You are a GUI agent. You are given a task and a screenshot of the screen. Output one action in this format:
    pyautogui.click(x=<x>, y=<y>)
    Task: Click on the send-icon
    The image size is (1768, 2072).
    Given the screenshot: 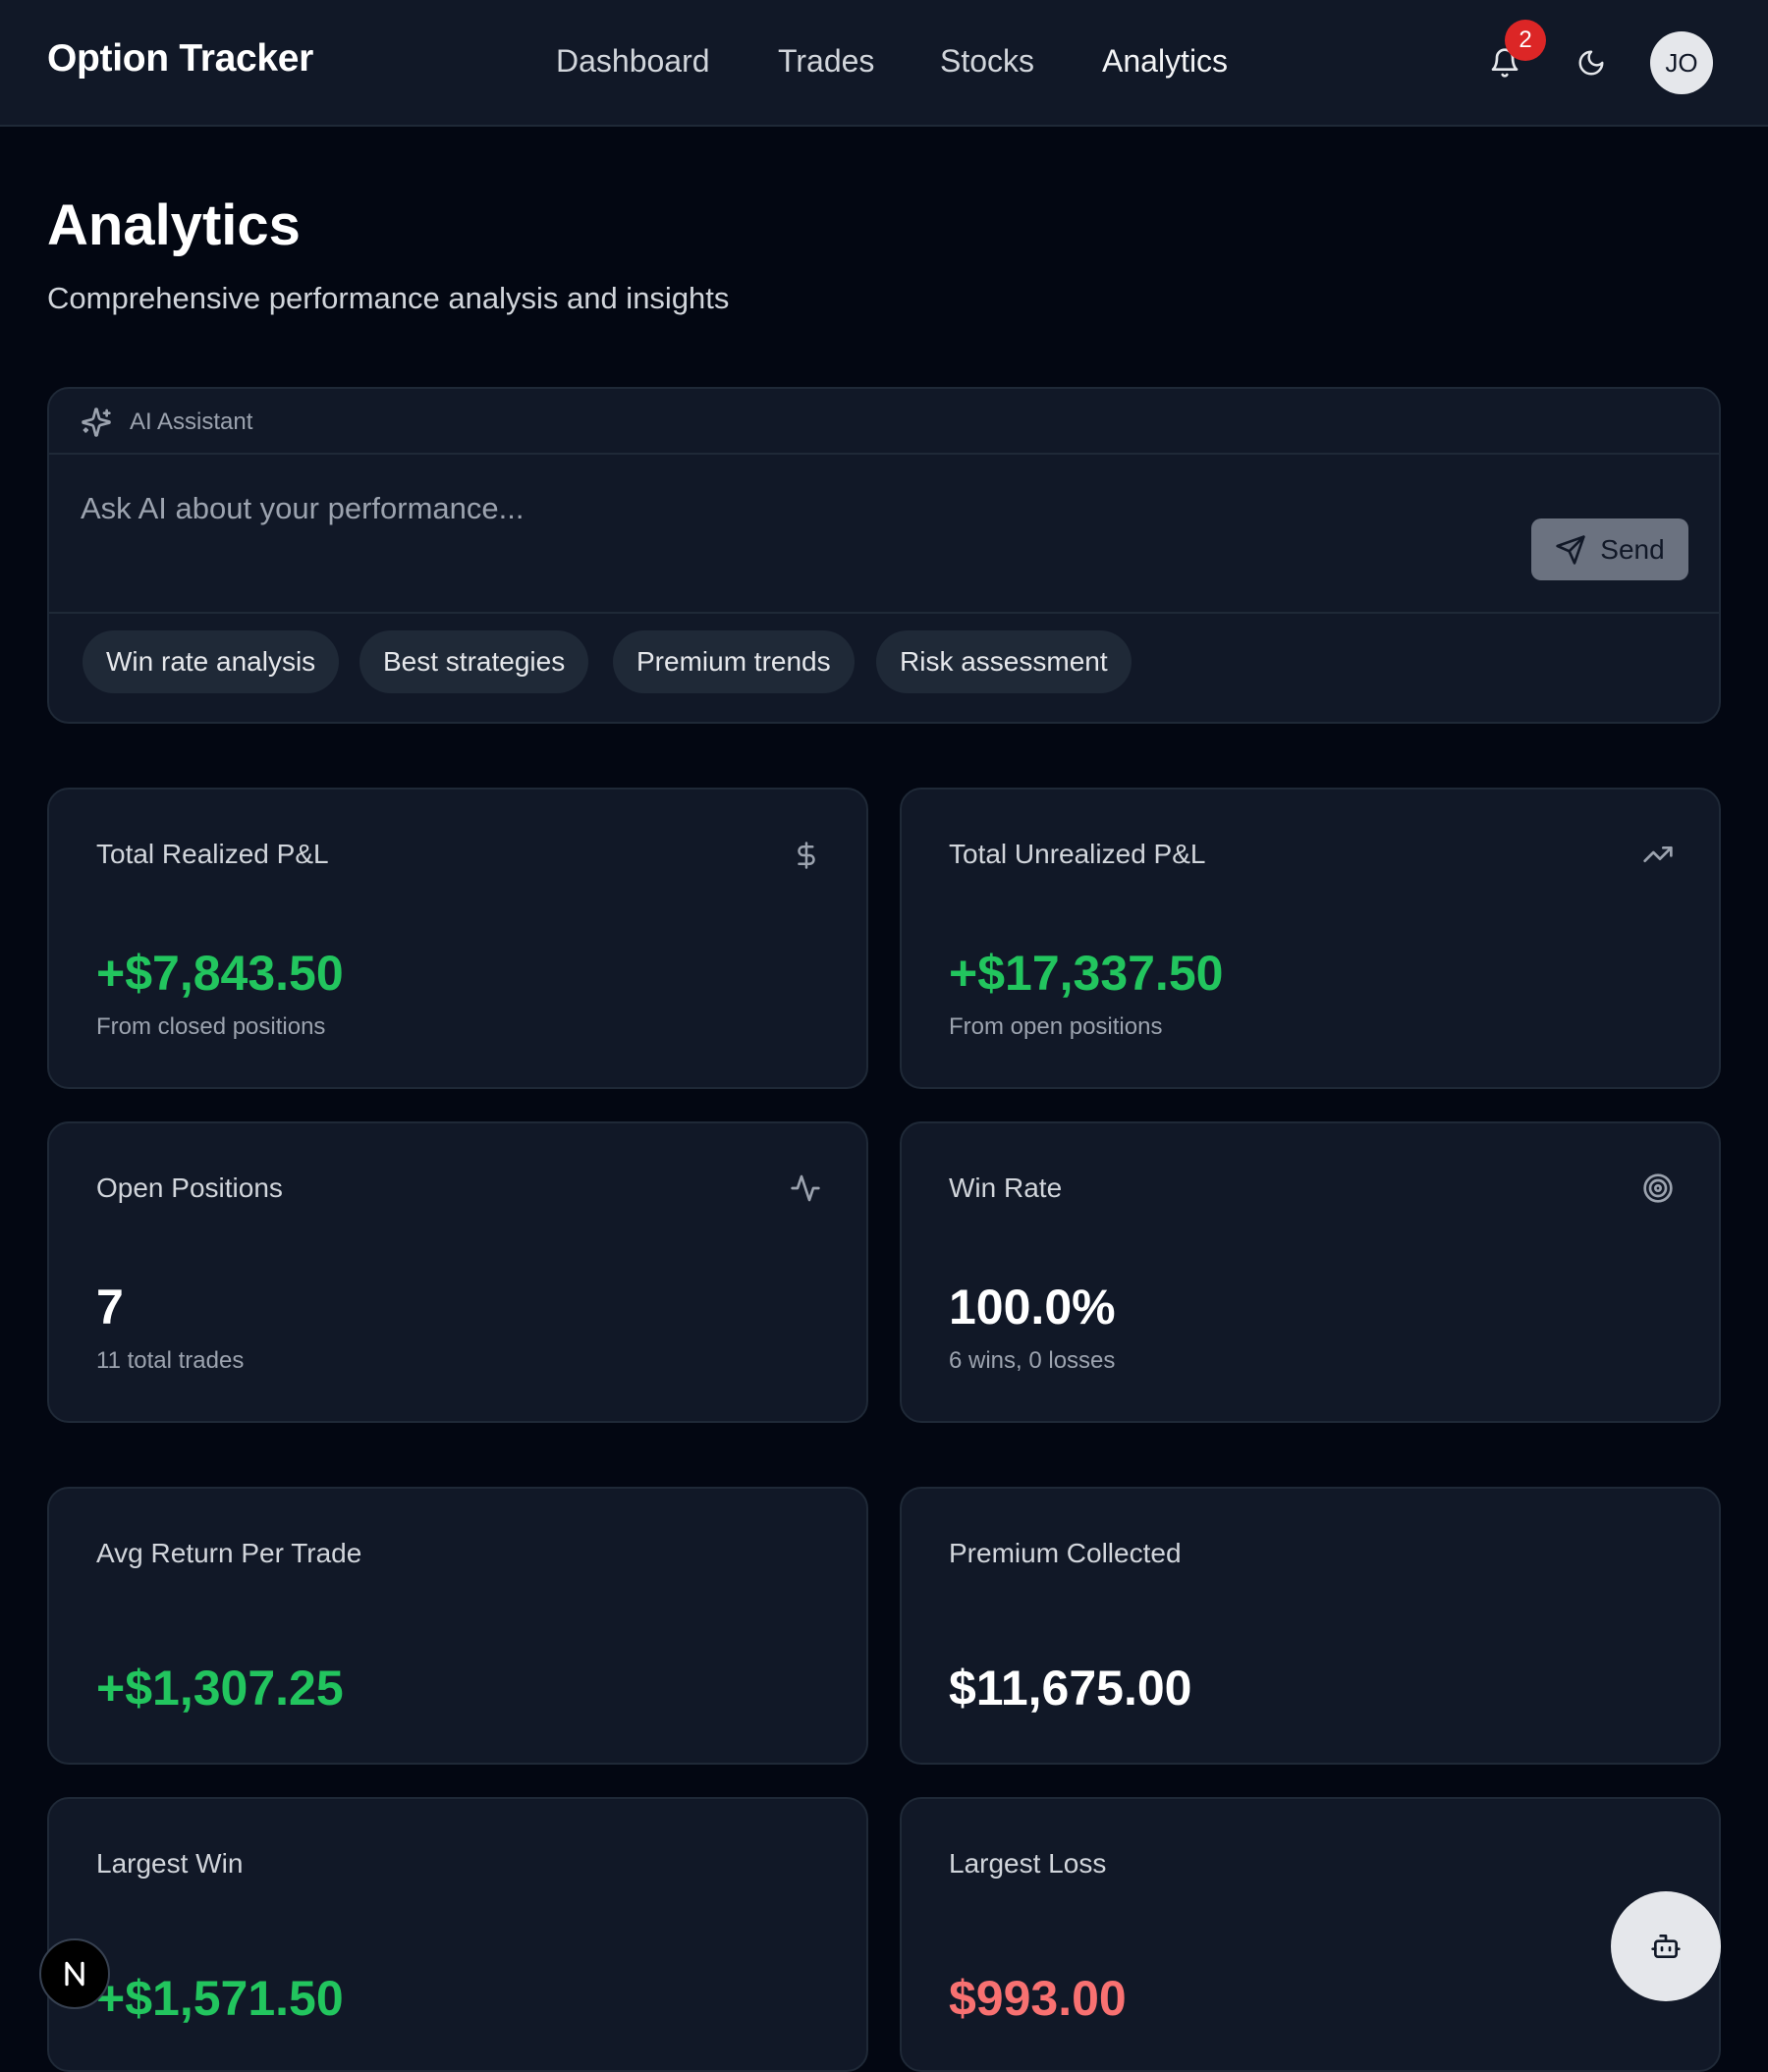 What is the action you would take?
    pyautogui.click(x=1570, y=549)
    